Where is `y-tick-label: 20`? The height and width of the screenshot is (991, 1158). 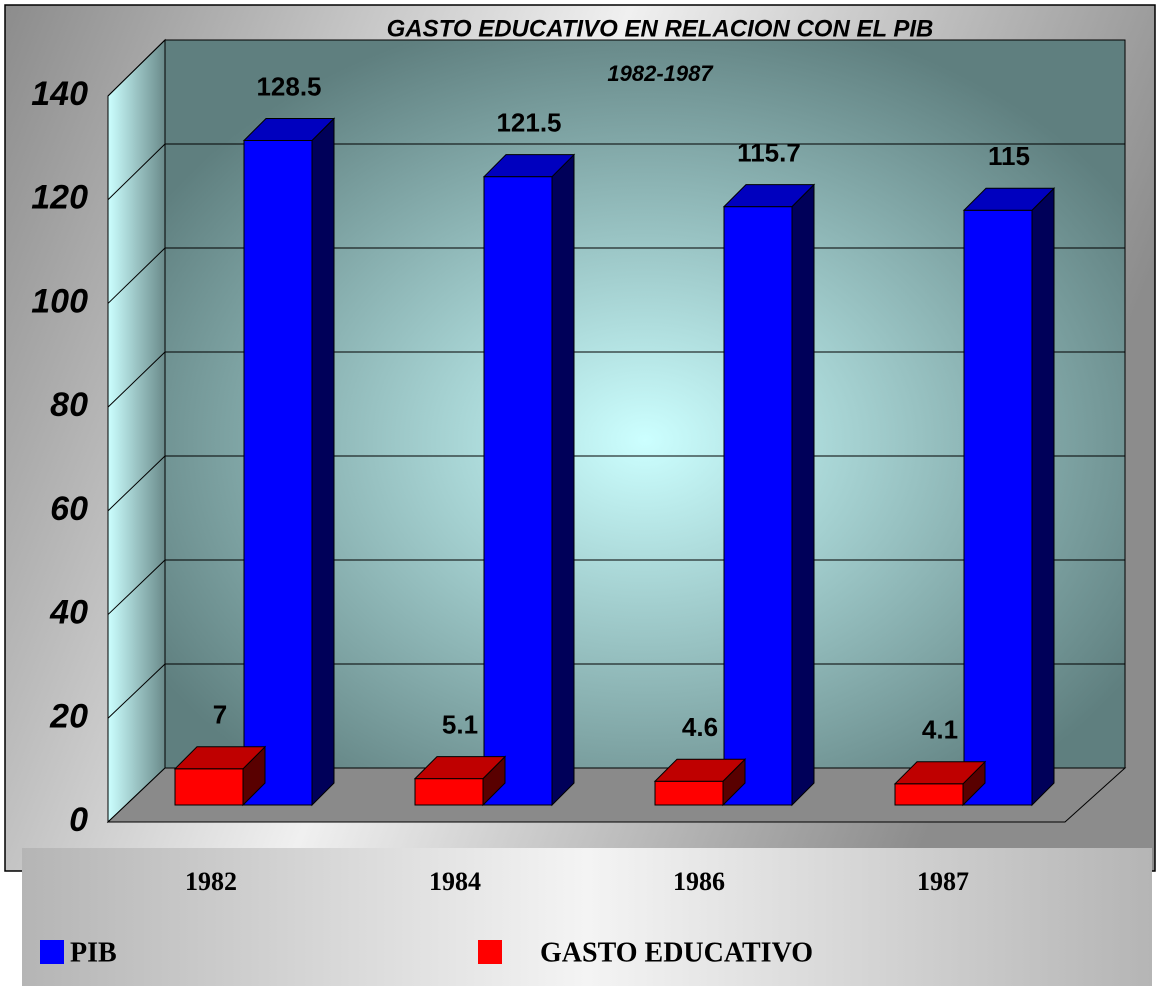 y-tick-label: 20 is located at coordinates (68, 716).